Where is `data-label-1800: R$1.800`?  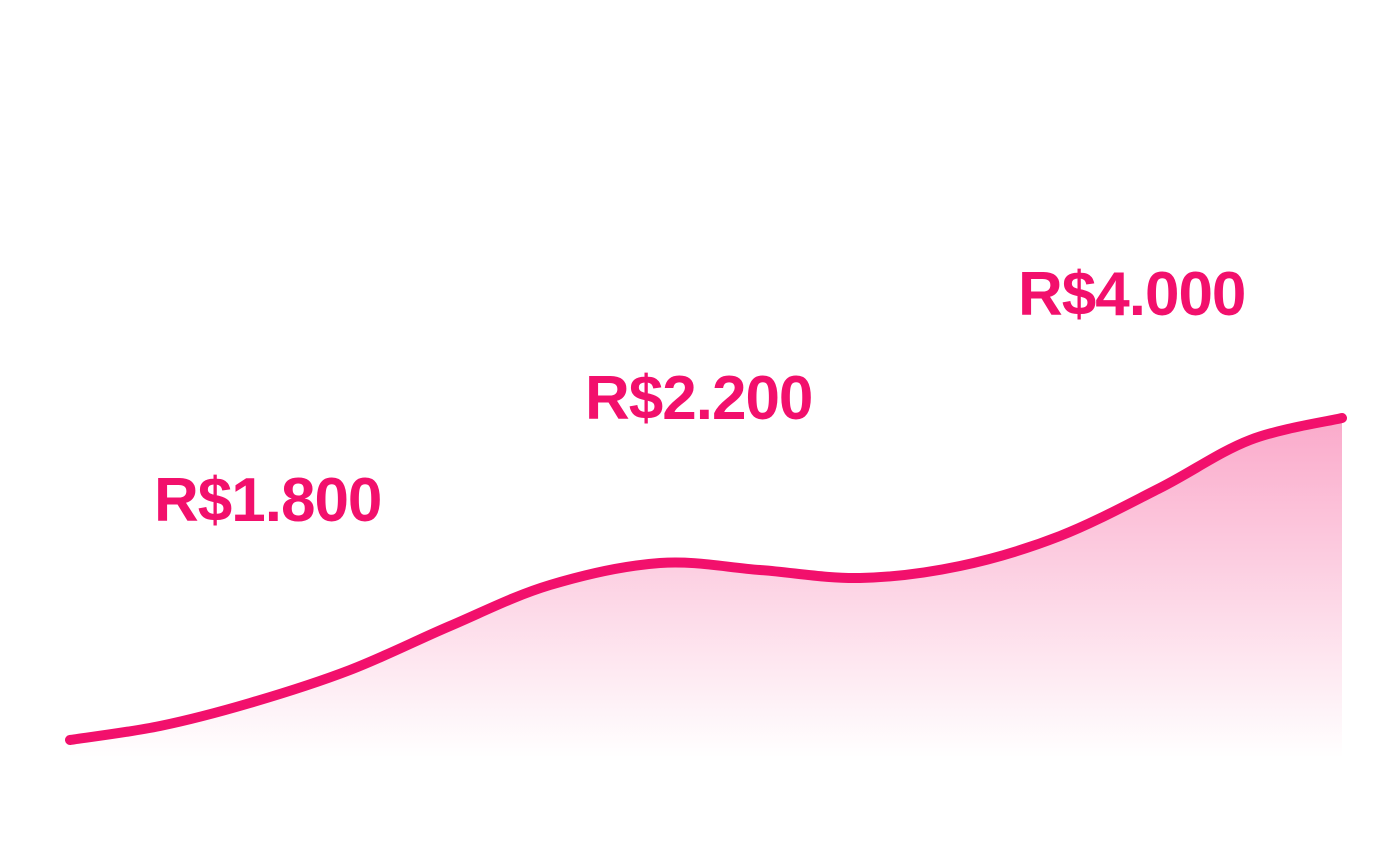 data-label-1800: R$1.800 is located at coordinates (268, 500).